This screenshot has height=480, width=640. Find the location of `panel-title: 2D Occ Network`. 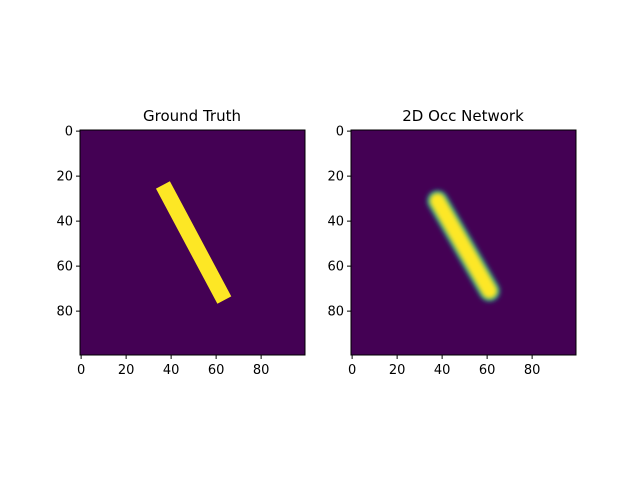

panel-title: 2D Occ Network is located at coordinates (463, 116).